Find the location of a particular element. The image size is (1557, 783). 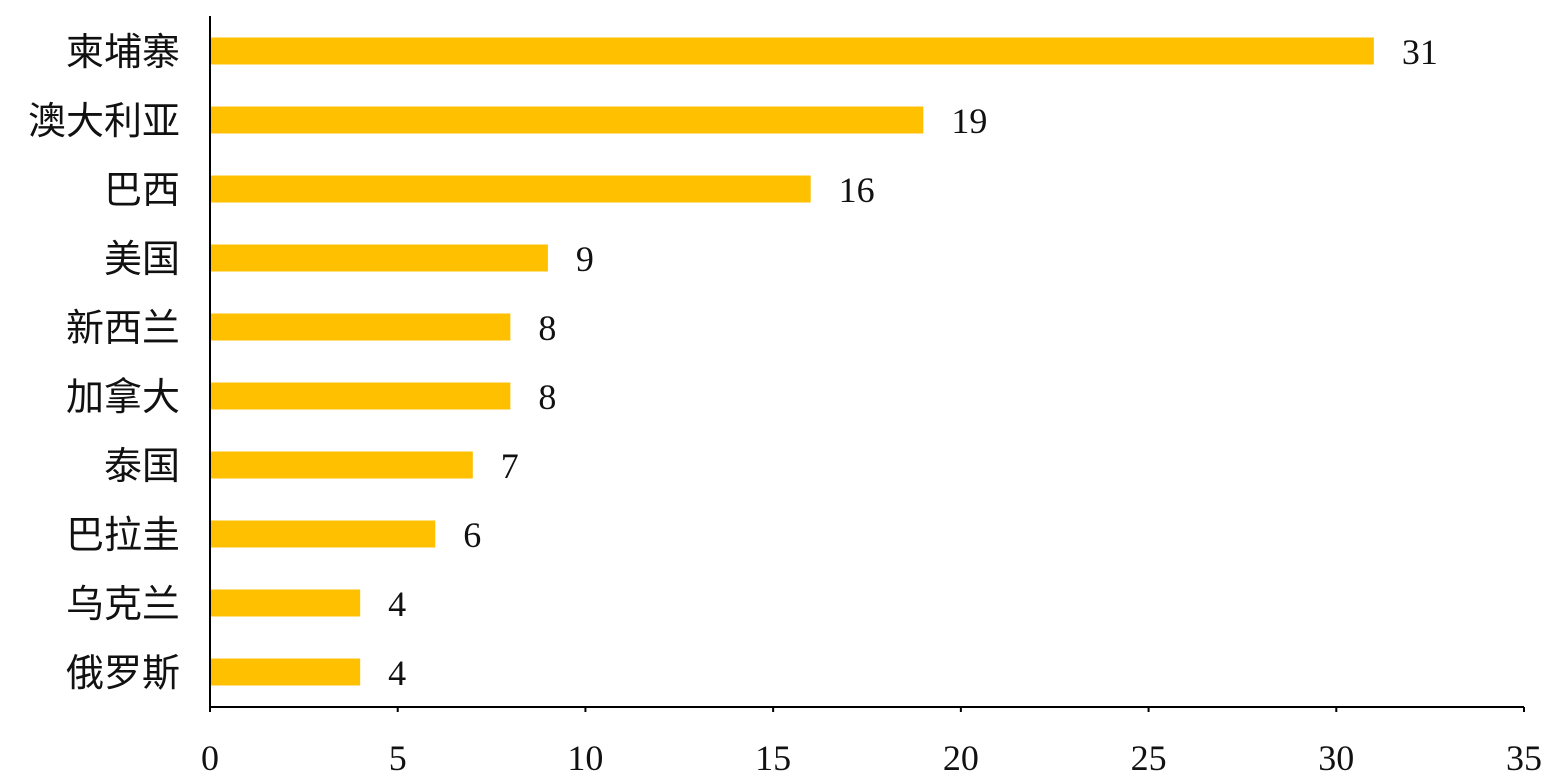

x-tick-label-1: 5 is located at coordinates (398, 758).